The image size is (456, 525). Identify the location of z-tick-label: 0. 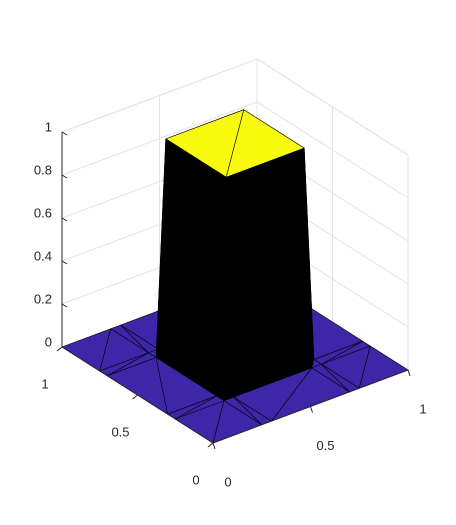
(48, 341).